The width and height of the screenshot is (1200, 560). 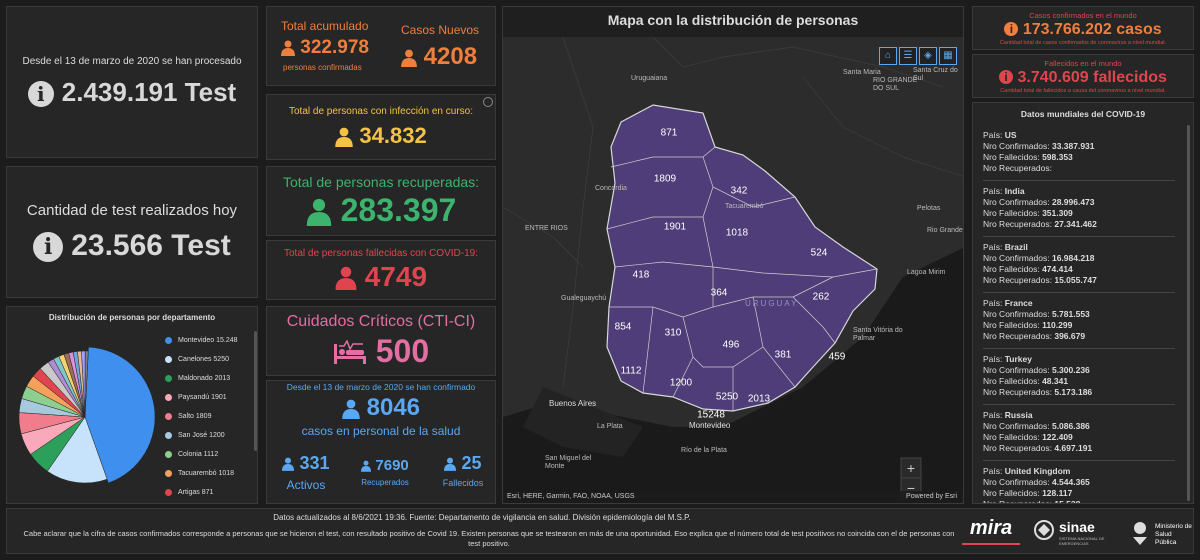 What do you see at coordinates (772, 303) in the screenshot?
I see `map-place-label: URUGUAY` at bounding box center [772, 303].